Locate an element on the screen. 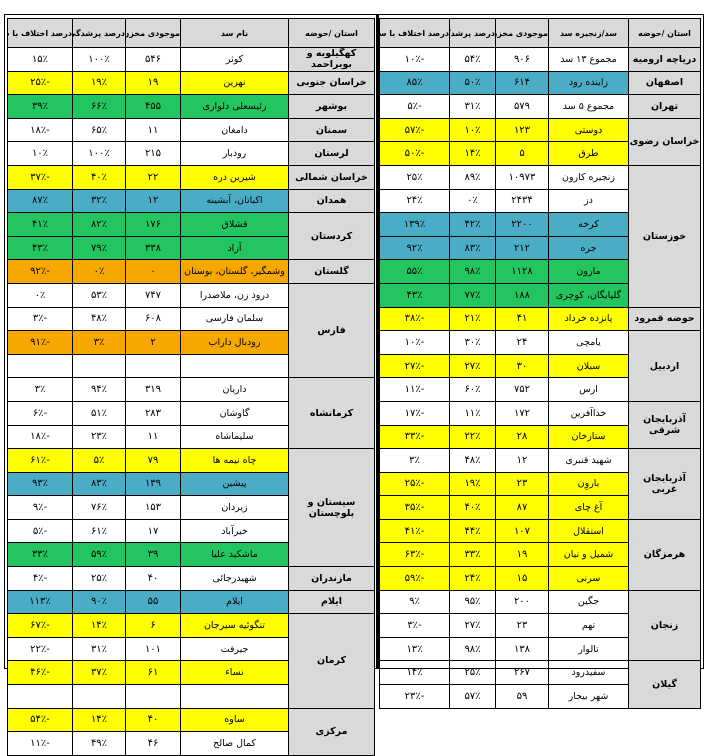 The width and height of the screenshot is (710, 756). province-cell: کرمانشاه is located at coordinates (331, 413).